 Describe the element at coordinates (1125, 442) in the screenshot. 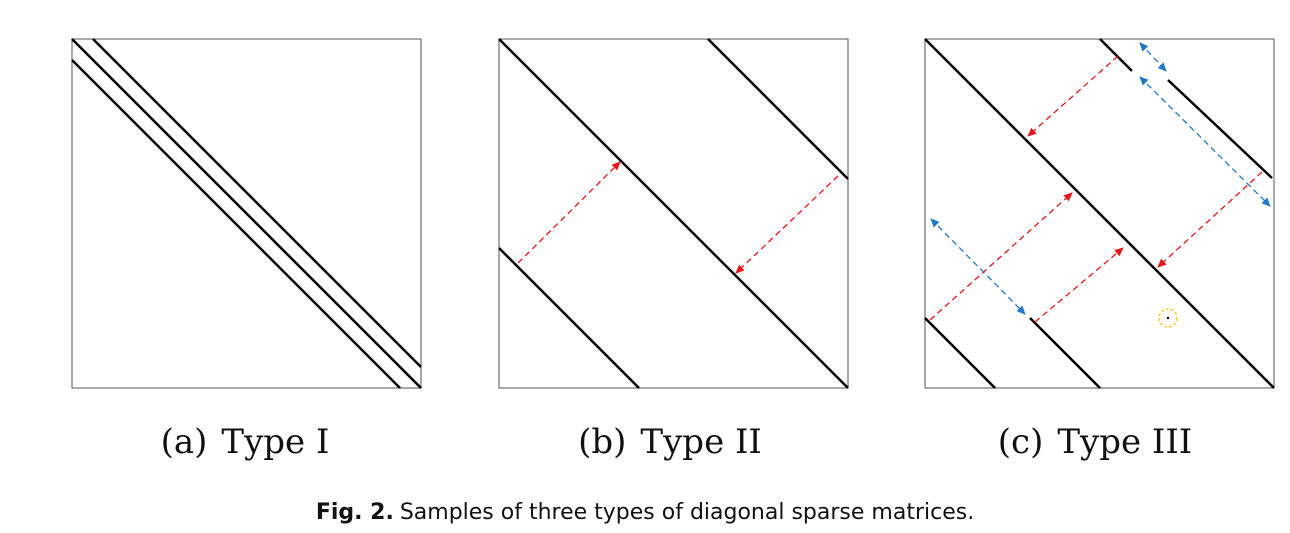

I see `subcaption-title: Type III` at that location.